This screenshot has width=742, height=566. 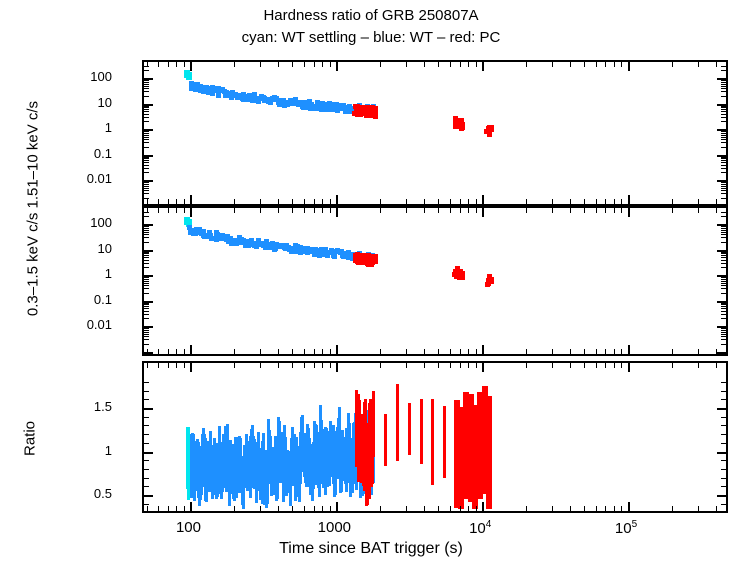 I want to click on y-tick-label-hard: 1, so click(x=108, y=127).